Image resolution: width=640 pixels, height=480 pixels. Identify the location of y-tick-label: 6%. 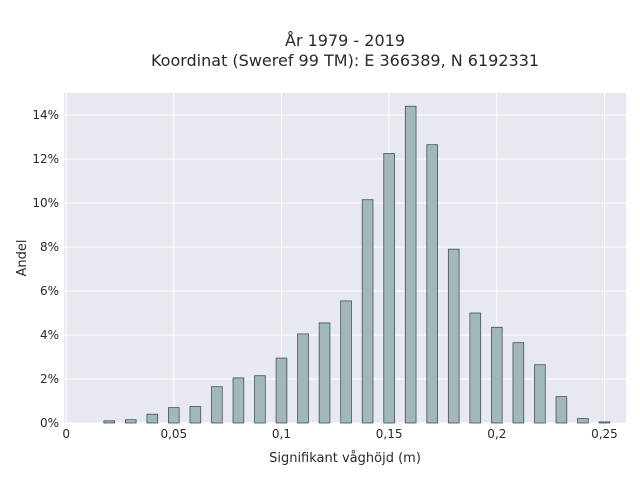
(49, 291).